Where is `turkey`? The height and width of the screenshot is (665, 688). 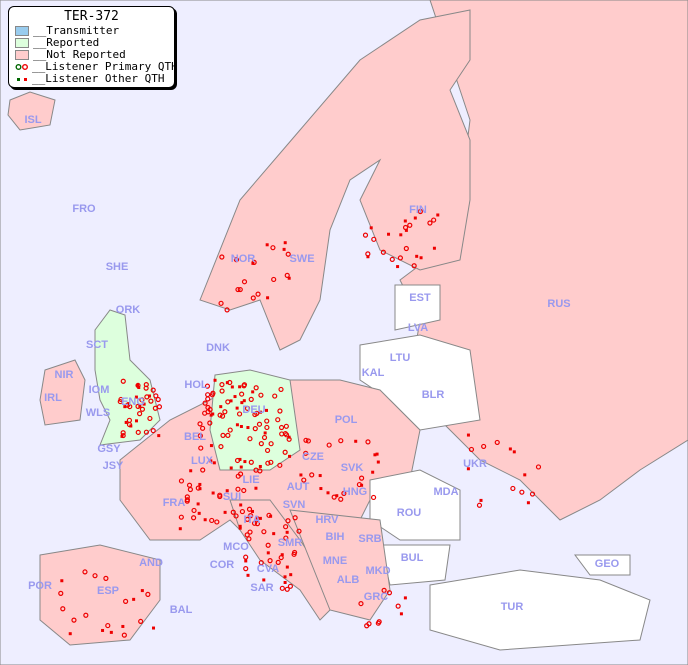 turkey is located at coordinates (540, 610).